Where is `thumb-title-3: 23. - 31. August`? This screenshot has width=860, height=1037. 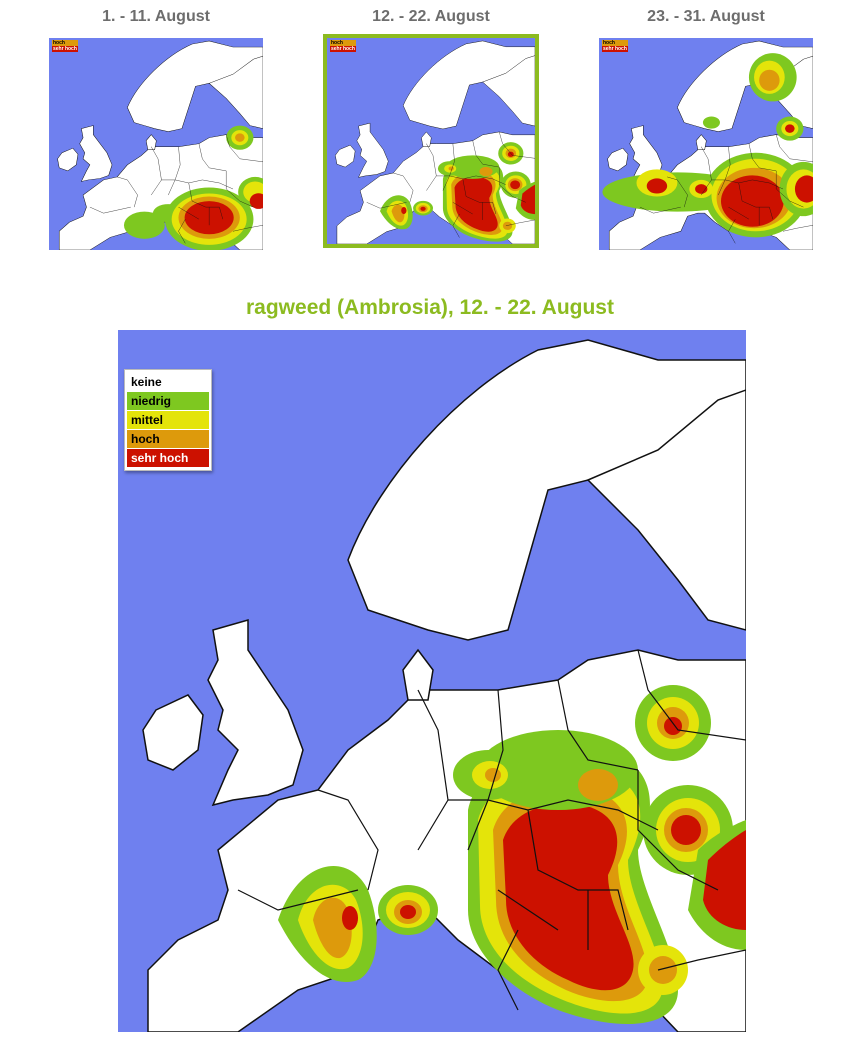
thumb-title-3: 23. - 31. August is located at coordinates (706, 16).